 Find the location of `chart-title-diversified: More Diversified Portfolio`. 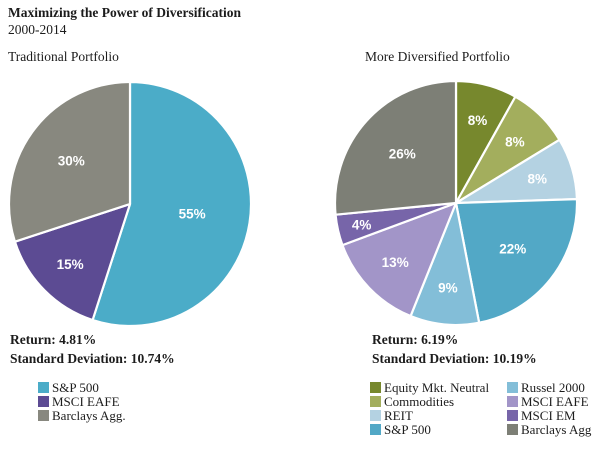

chart-title-diversified: More Diversified Portfolio is located at coordinates (437, 56).